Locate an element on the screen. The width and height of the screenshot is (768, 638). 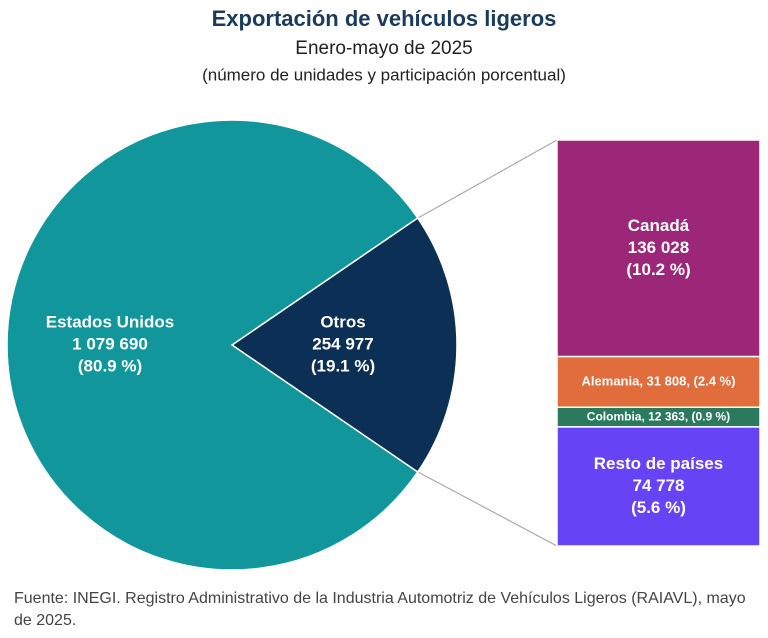
chart-subtitle: Enero-mayo de 2025 is located at coordinates (383, 48).